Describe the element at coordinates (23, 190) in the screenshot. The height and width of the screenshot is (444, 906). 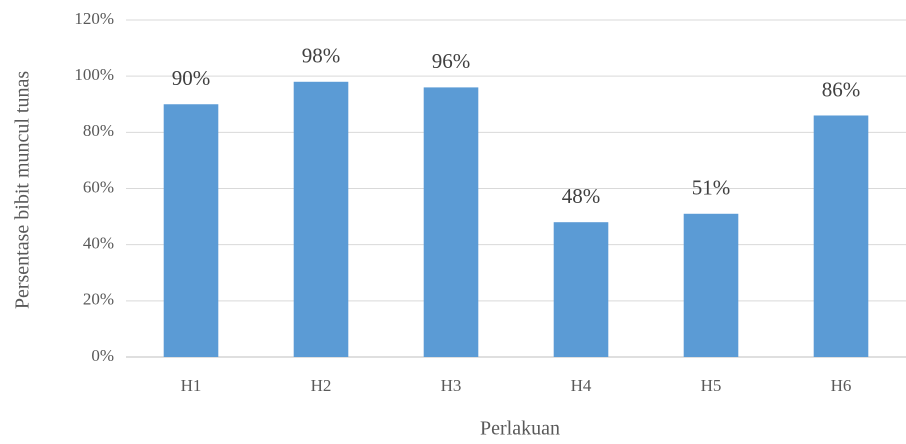
I see `y-axis-title: Persentase bibit muncul tunas` at that location.